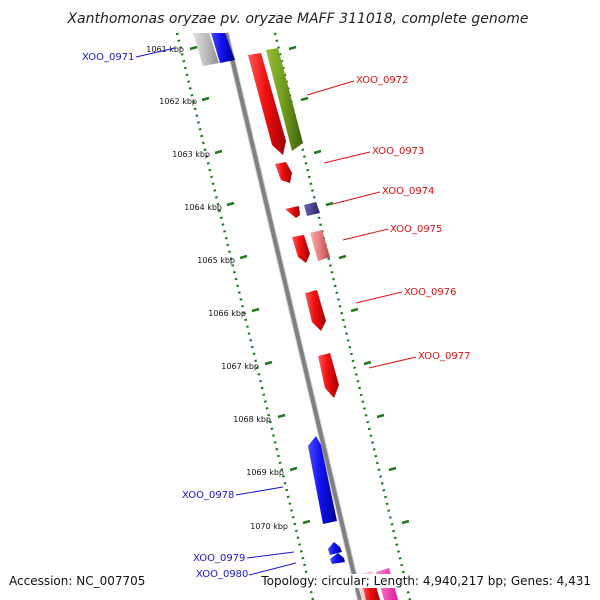  I want to click on gene-block-gray, so click(206, 49).